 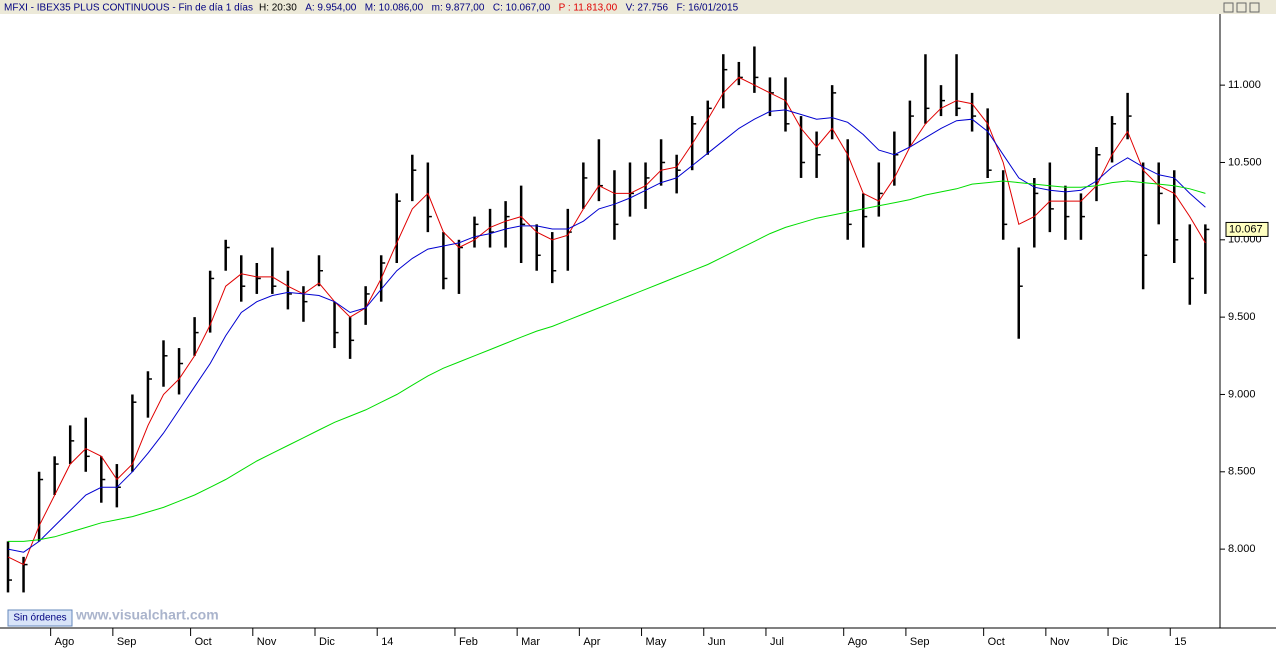 I want to click on header-info: m: 9.877,00, so click(x=458, y=8).